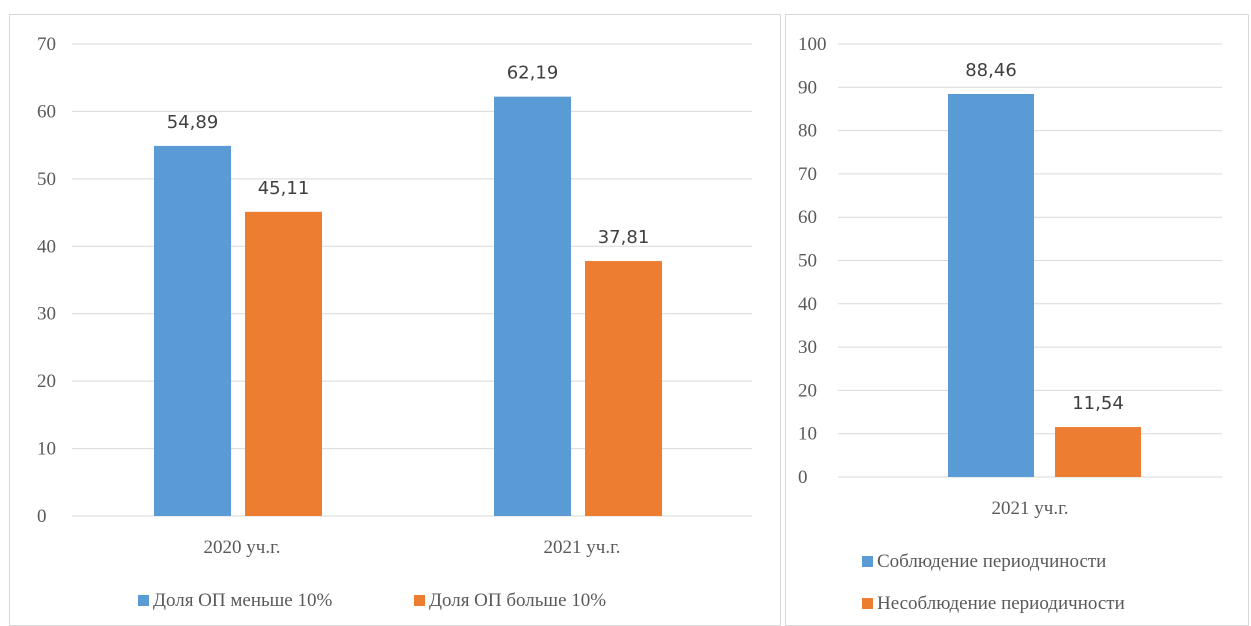 Image resolution: width=1251 pixels, height=626 pixels. What do you see at coordinates (991, 70) in the screenshot?
I see `data-label: 88,46` at bounding box center [991, 70].